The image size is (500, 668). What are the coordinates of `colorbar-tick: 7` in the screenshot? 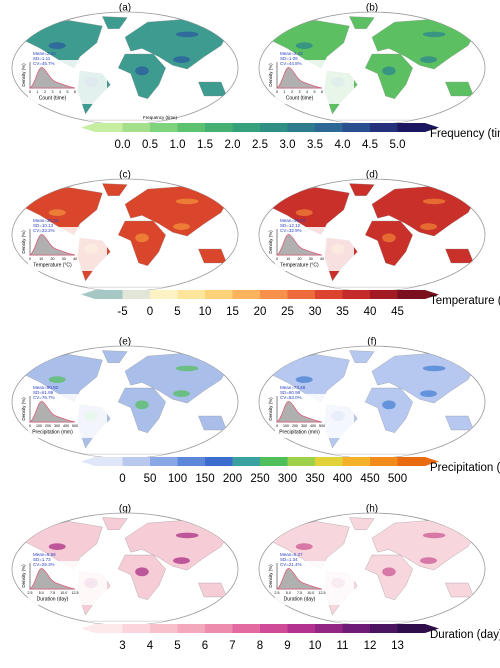 It's located at (232, 646).